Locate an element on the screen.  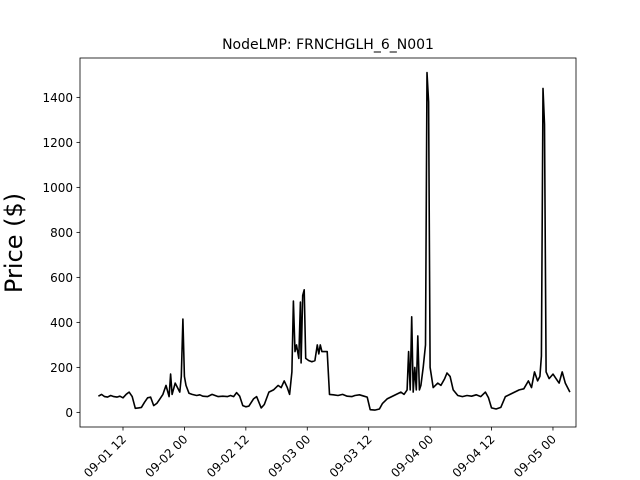
y-tick-label: 1400 is located at coordinates (57, 98).